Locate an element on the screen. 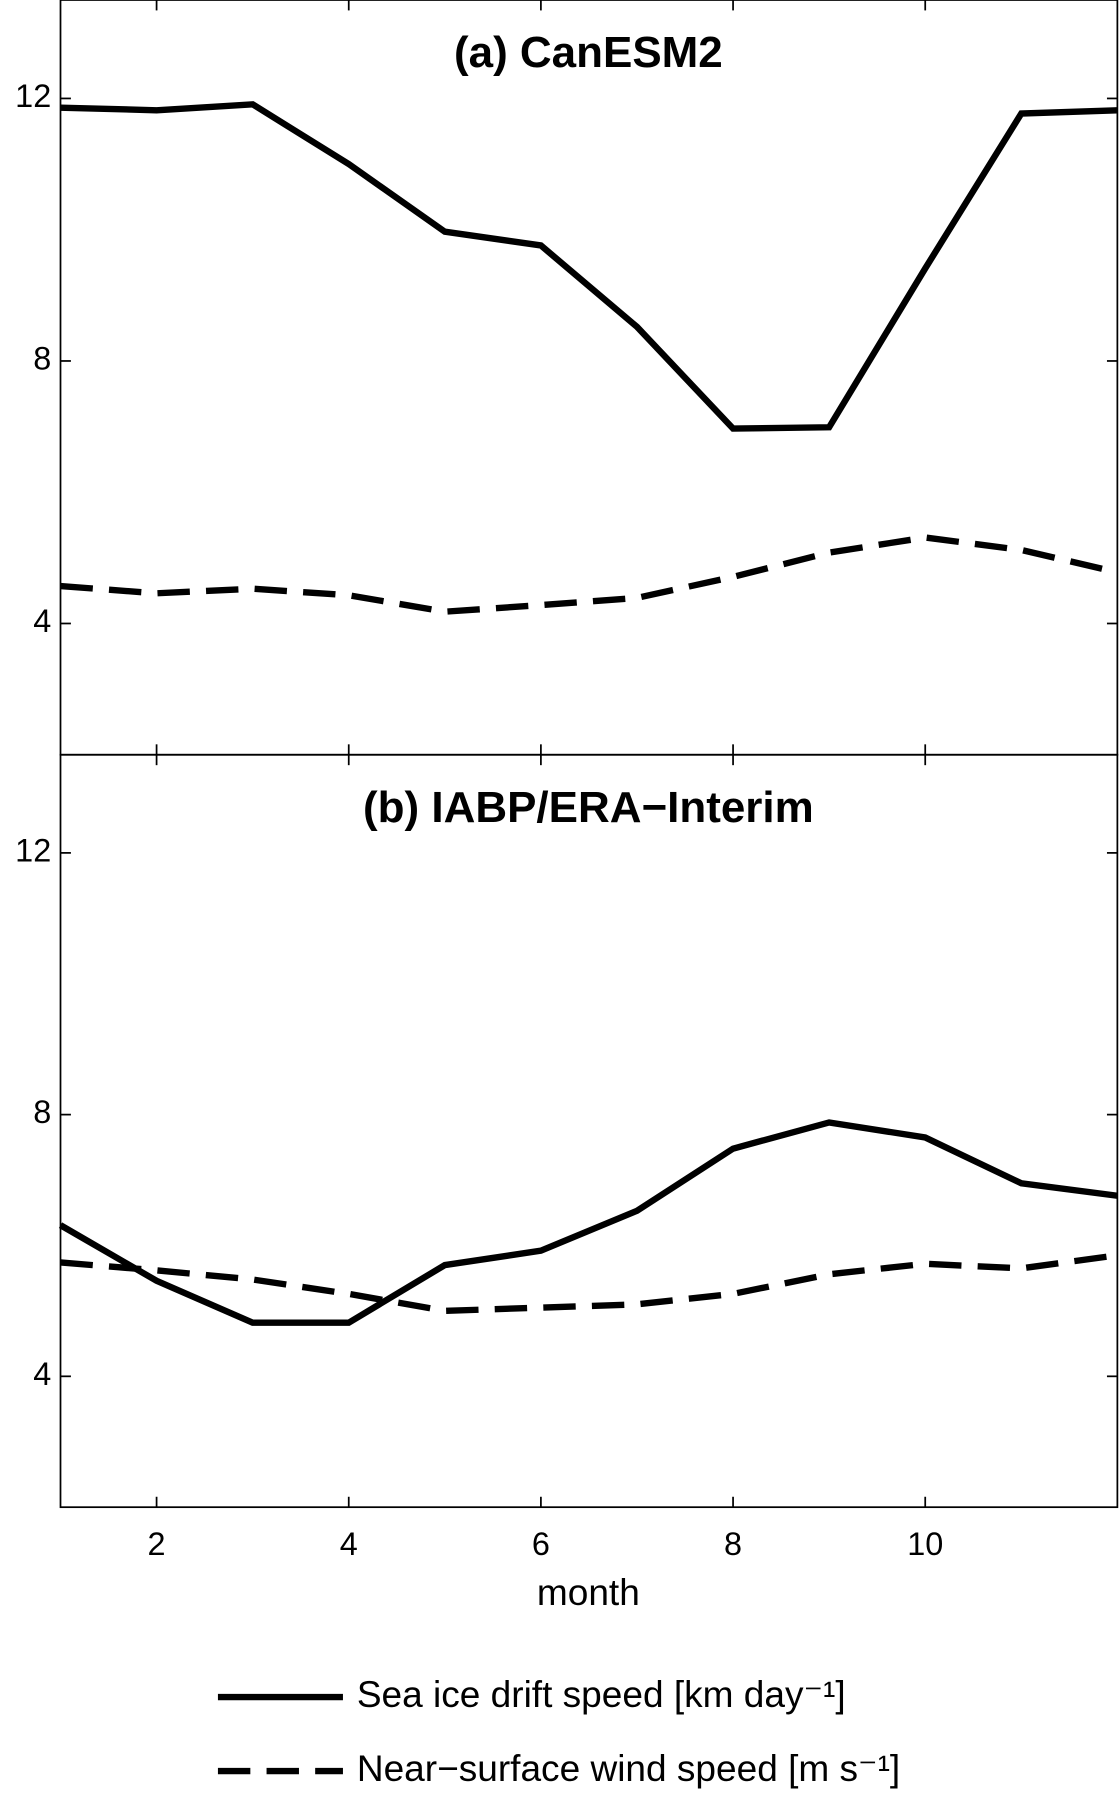  legend-label: Sea ice drift speed [km day⁻¹] is located at coordinates (601, 1694).